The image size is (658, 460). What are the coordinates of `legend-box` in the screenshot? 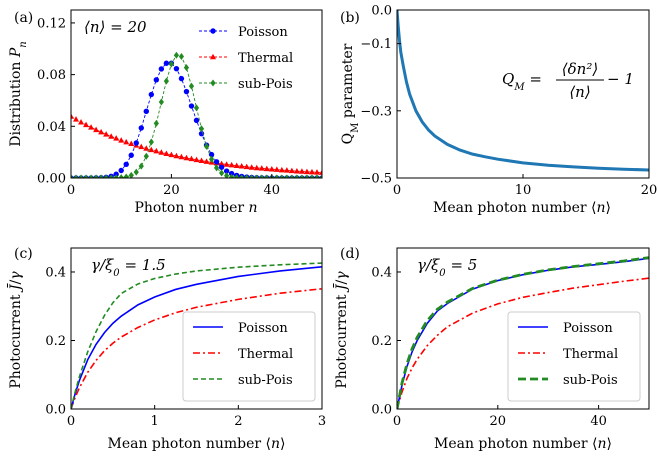 It's located at (574, 356).